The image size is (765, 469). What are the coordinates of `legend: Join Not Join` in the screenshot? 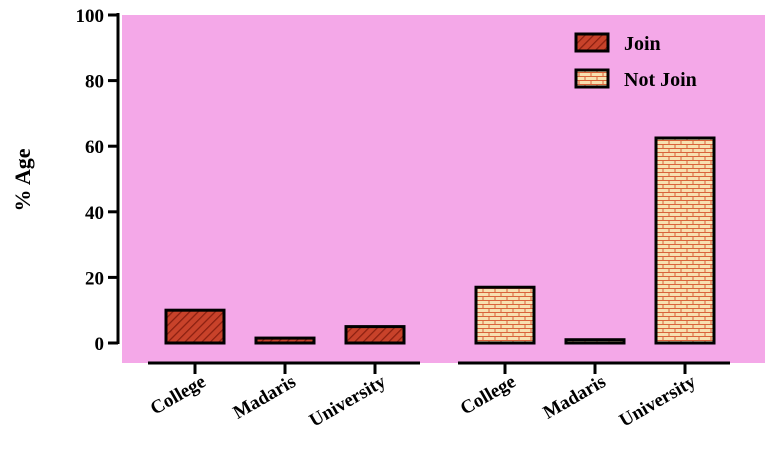 It's located at (635, 61).